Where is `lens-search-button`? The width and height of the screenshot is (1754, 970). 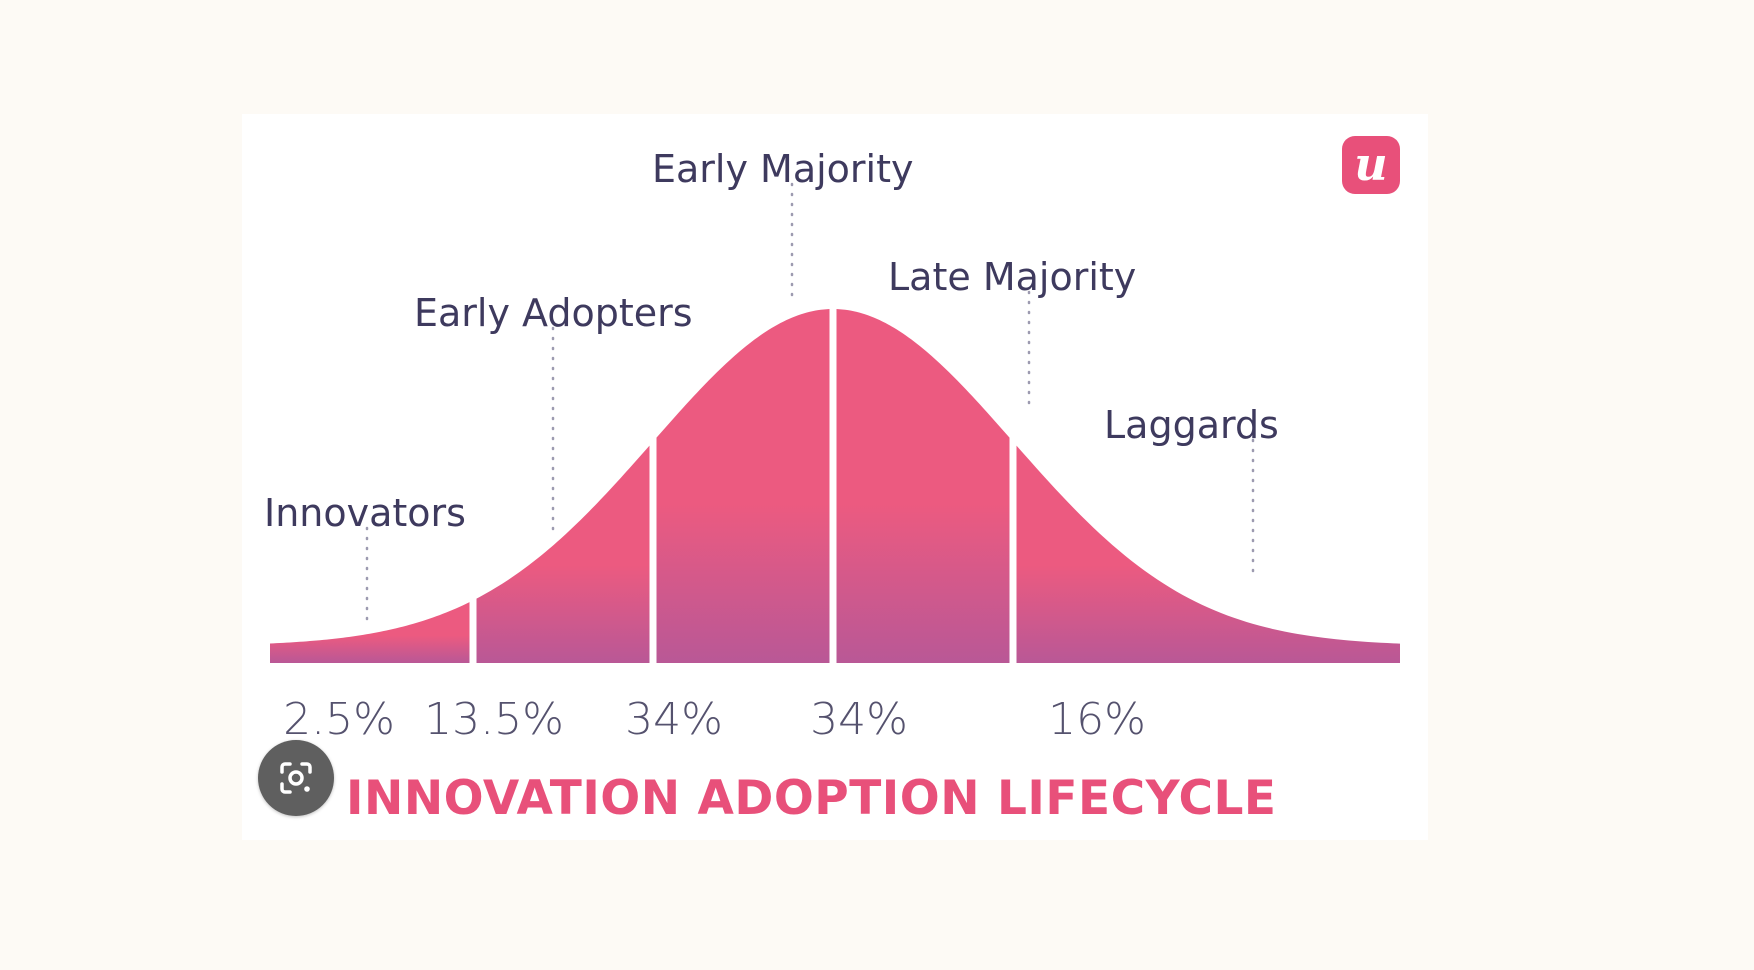
lens-search-button is located at coordinates (296, 778).